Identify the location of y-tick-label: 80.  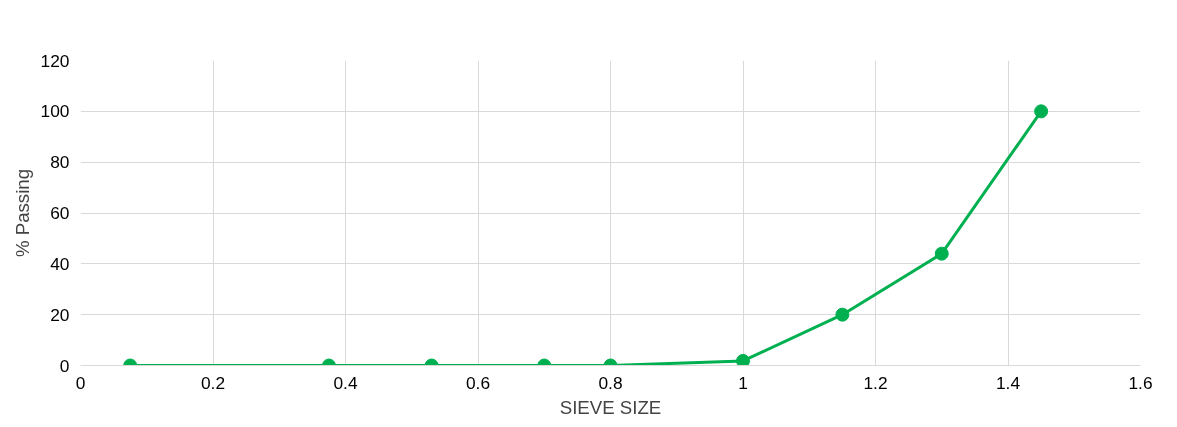
(60, 162).